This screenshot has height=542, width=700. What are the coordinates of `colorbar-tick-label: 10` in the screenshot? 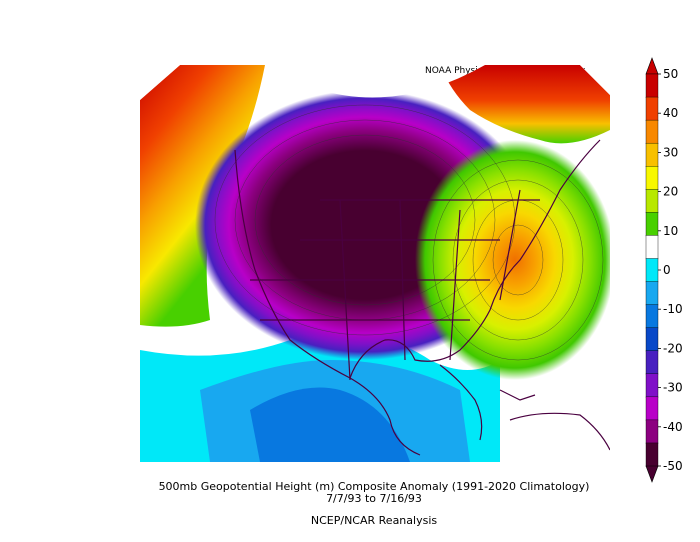 It's located at (670, 231).